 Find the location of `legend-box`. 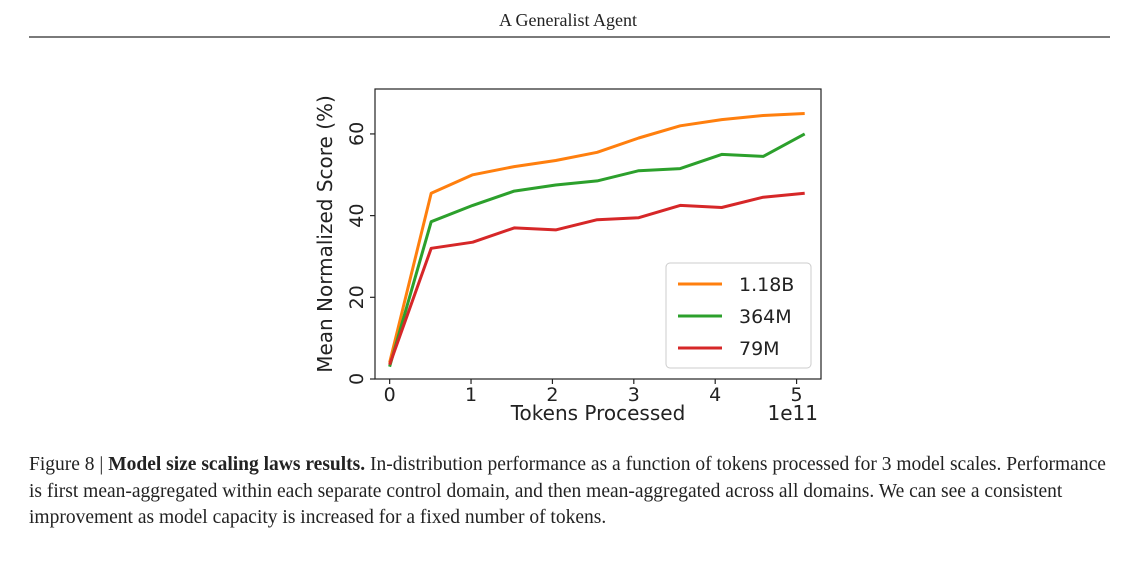

legend-box is located at coordinates (738, 315).